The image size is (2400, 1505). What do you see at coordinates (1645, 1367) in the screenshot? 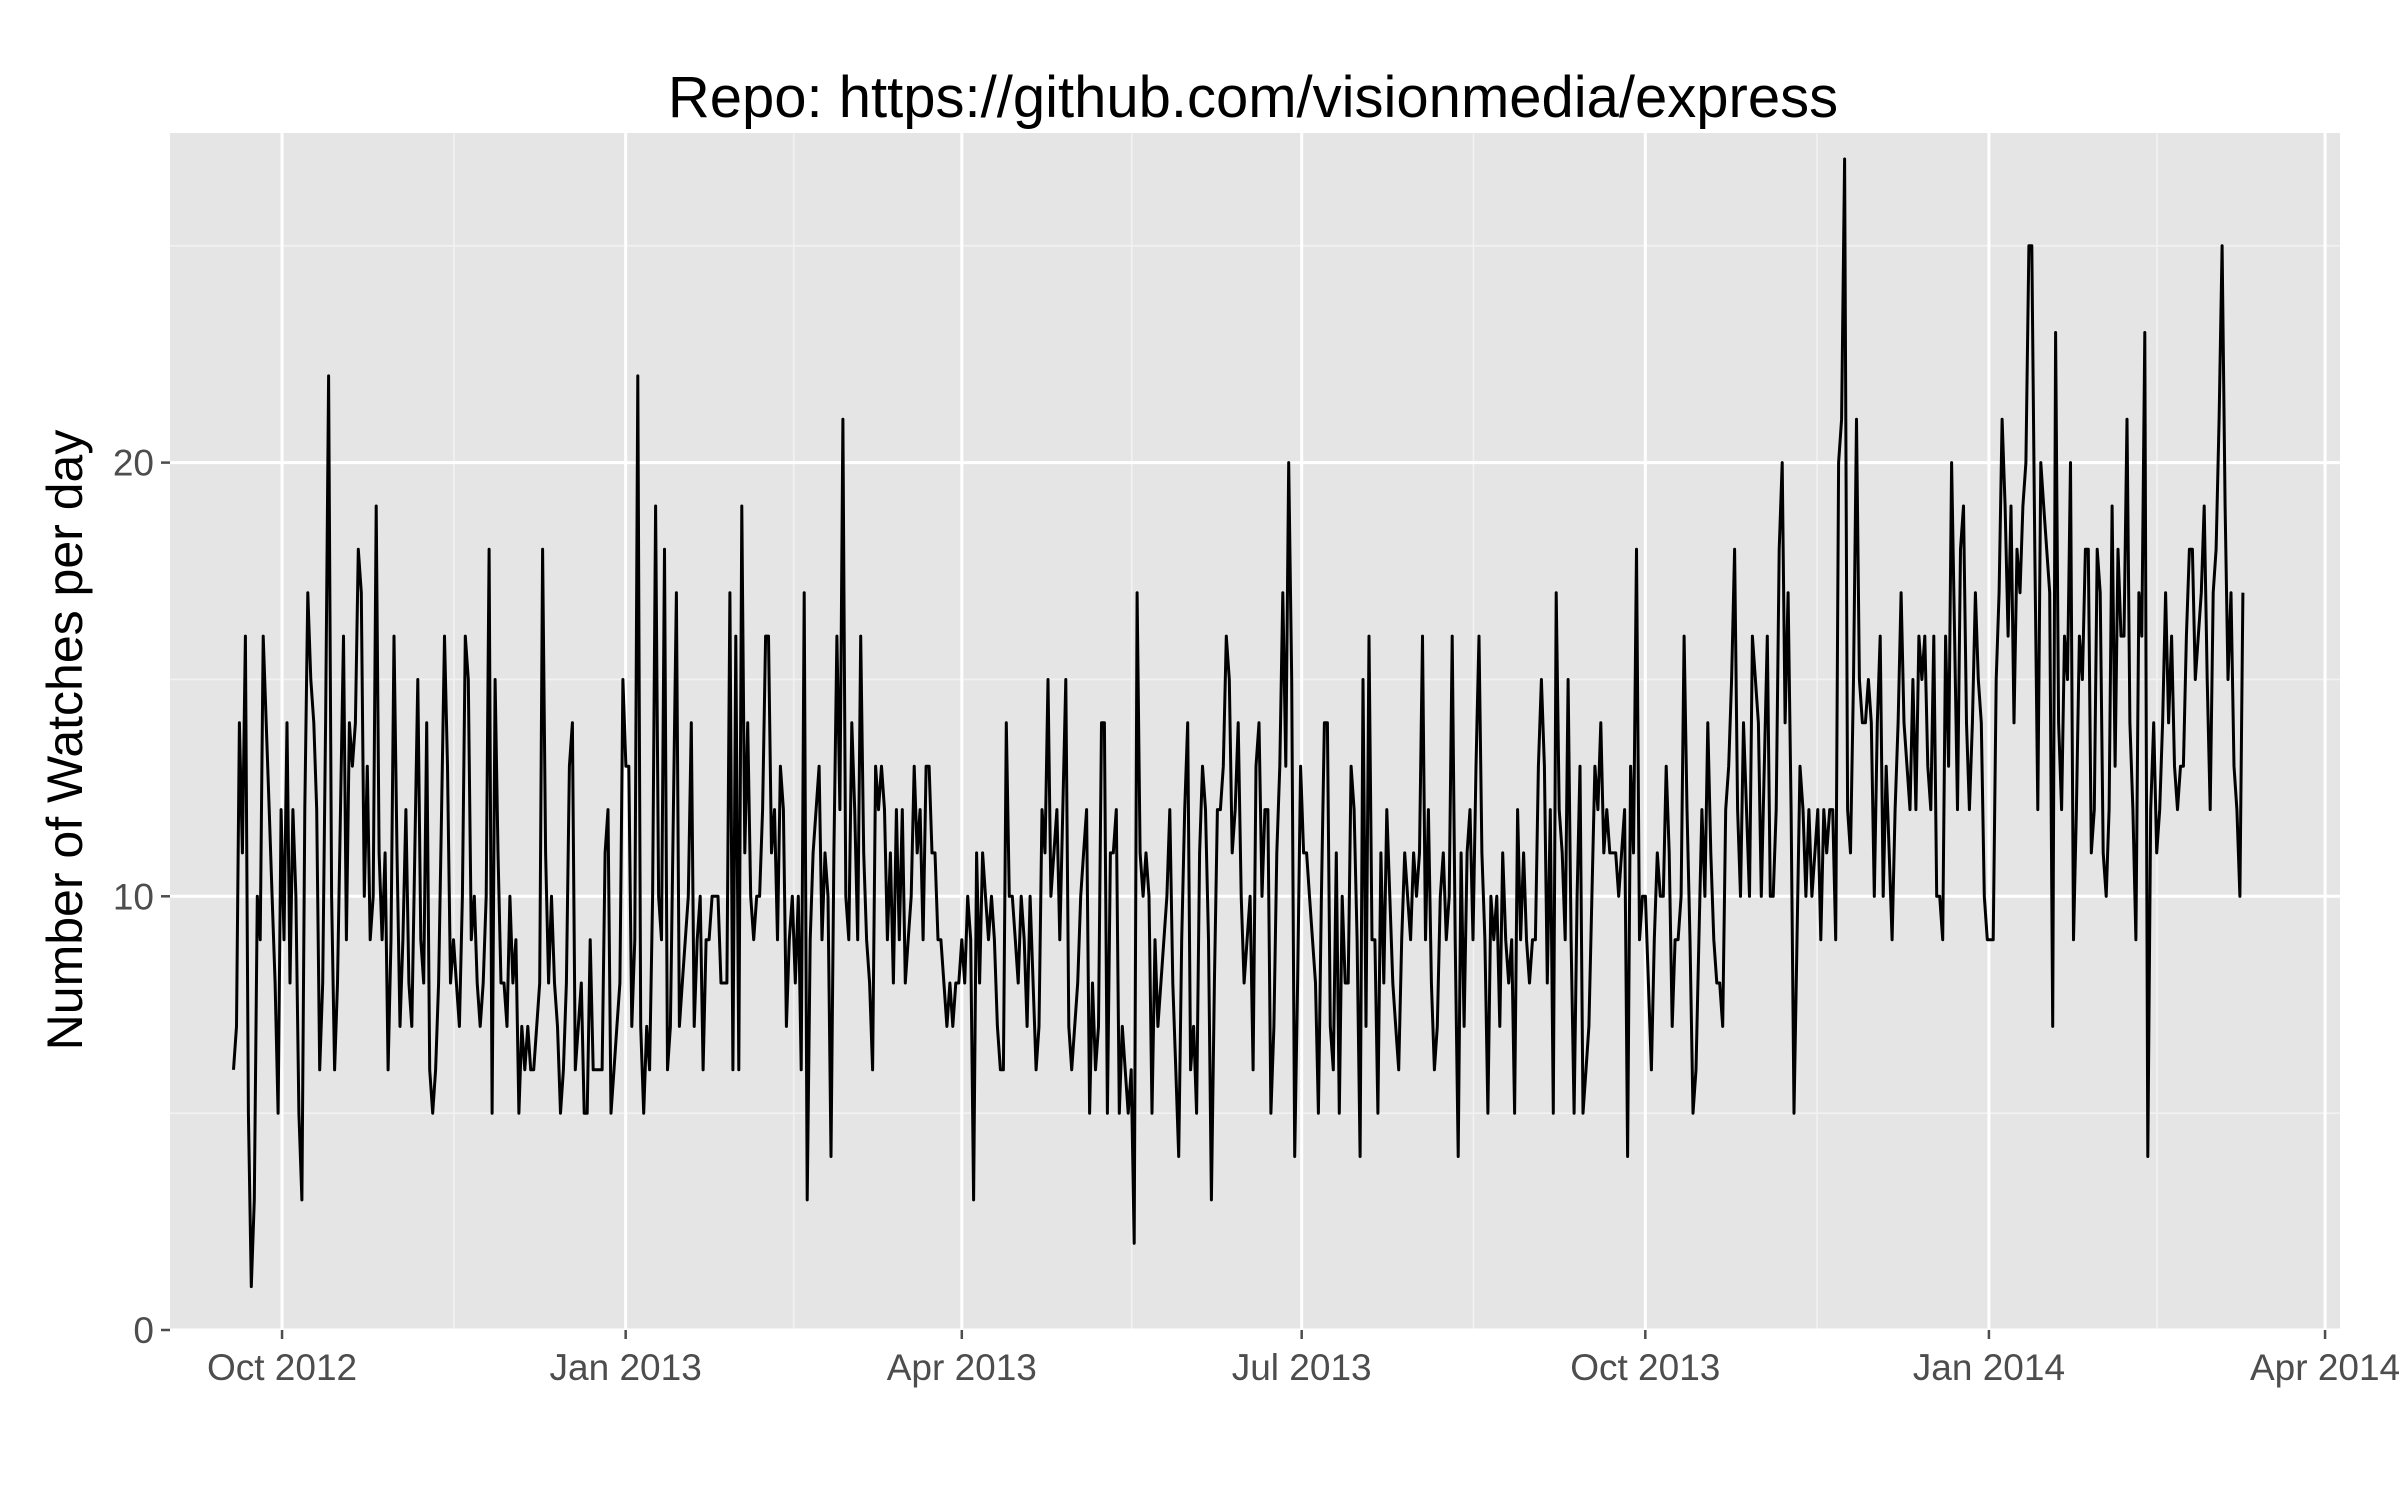
I see `x-tick-label: Oct 2013` at bounding box center [1645, 1367].